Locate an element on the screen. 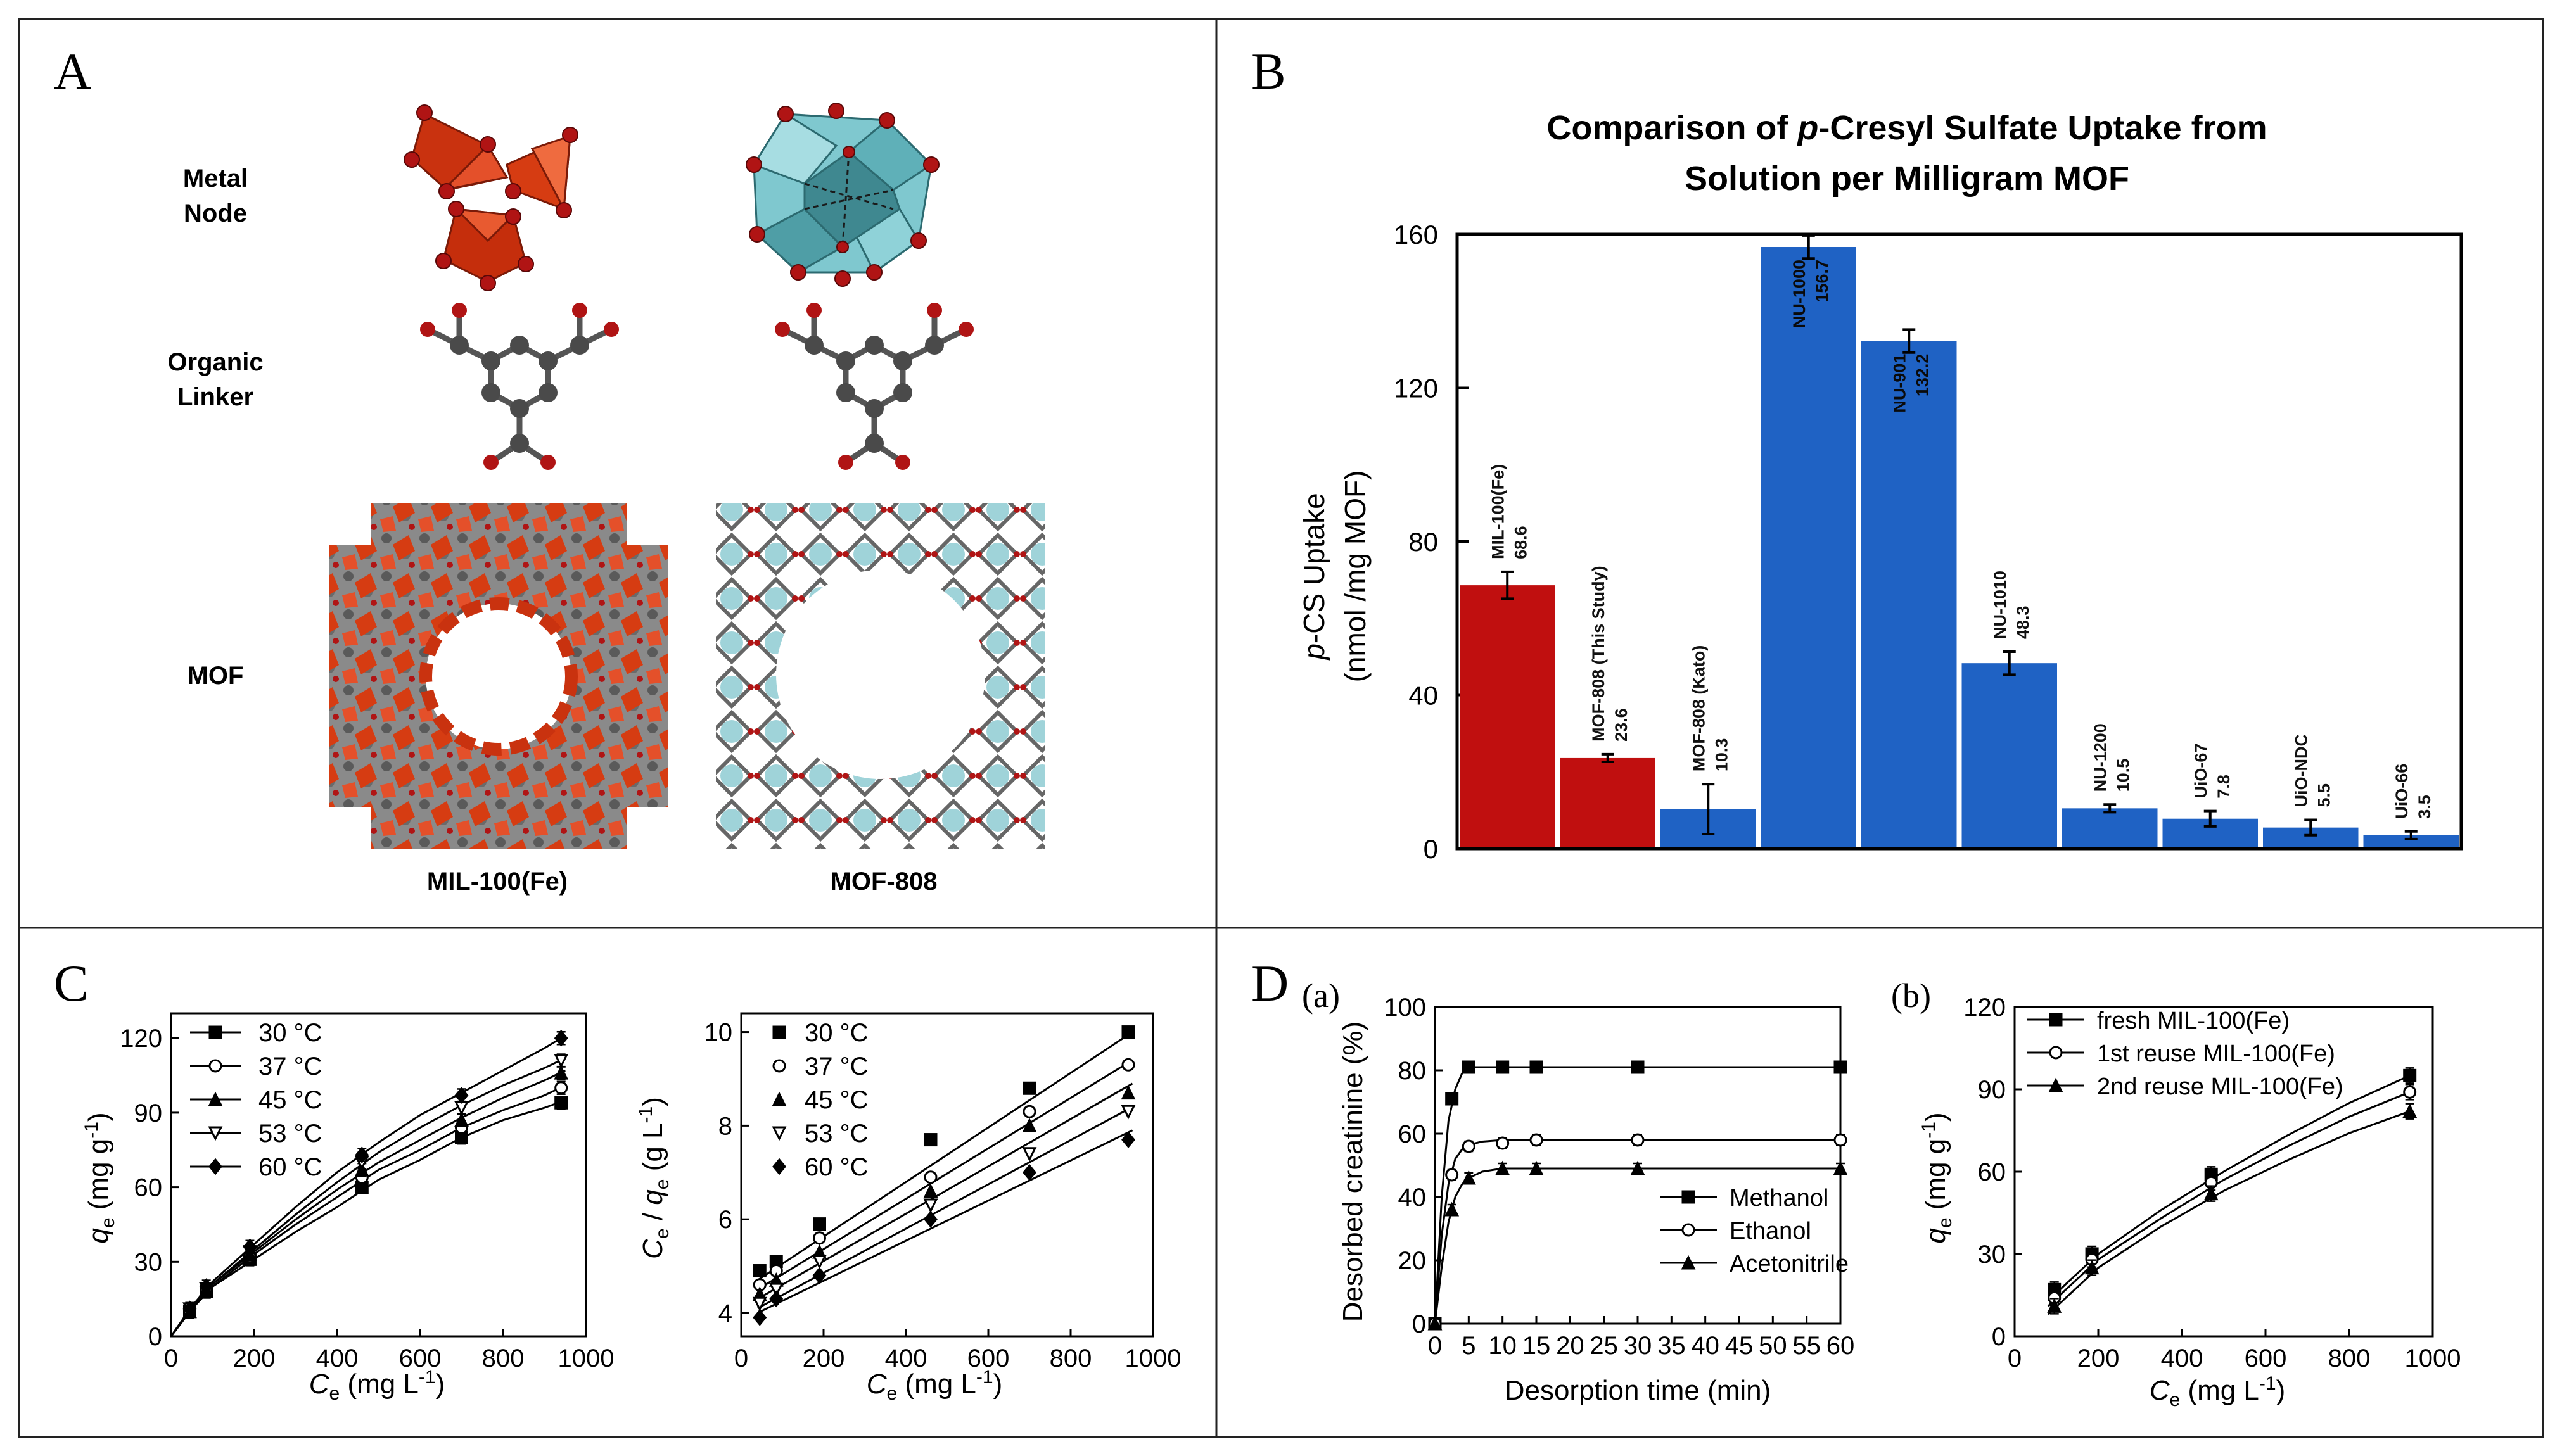  chart-b-title-line2: Solution per Milligram MOF is located at coordinates (1907, 179).